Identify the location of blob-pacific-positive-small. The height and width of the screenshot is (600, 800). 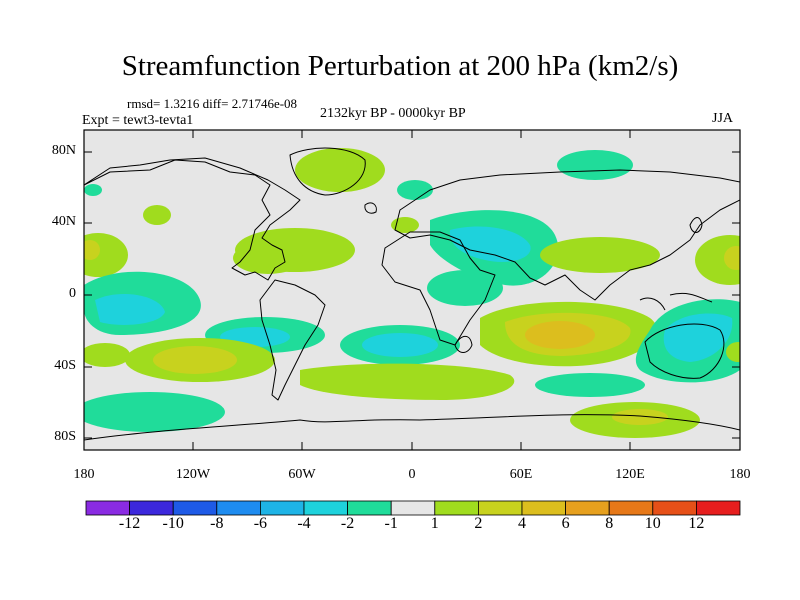
(157, 215).